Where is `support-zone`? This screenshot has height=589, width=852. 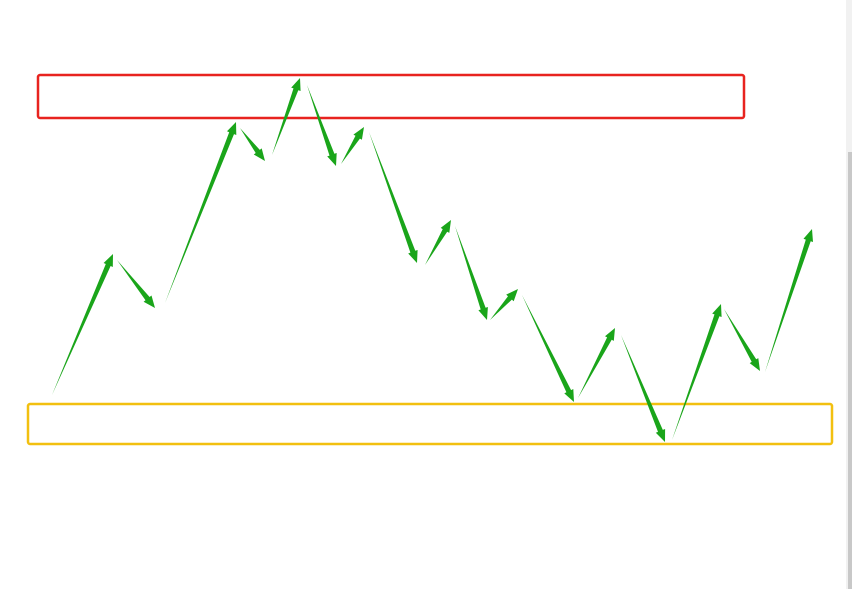 support-zone is located at coordinates (430, 424).